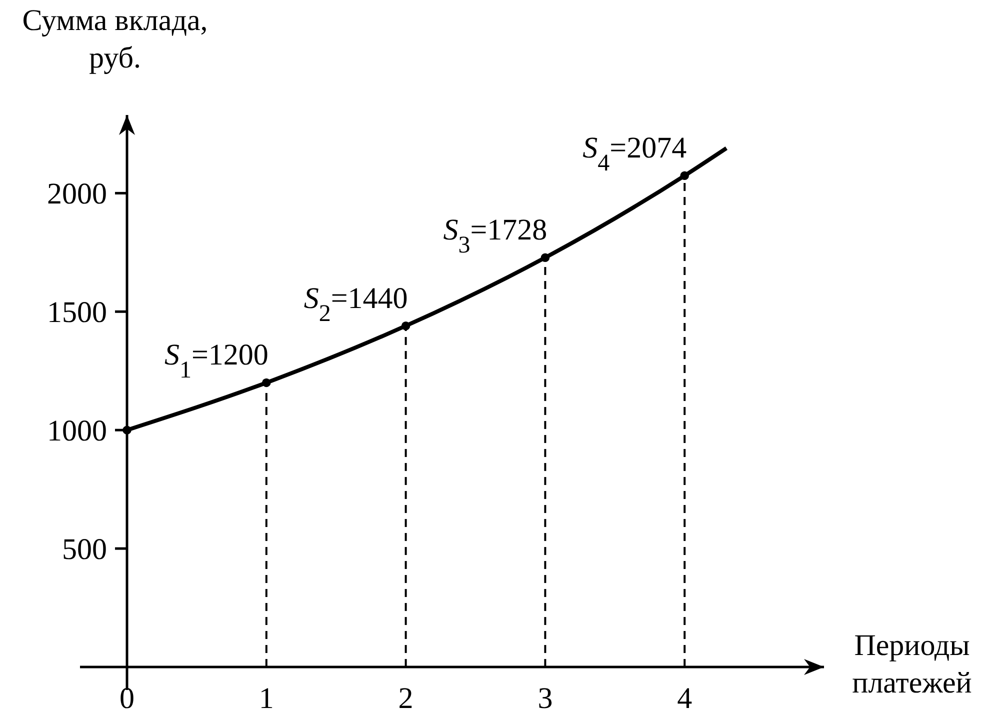 The width and height of the screenshot is (999, 718). Describe the element at coordinates (912, 664) in the screenshot. I see `x-axis-title: Периоды платежей` at that location.